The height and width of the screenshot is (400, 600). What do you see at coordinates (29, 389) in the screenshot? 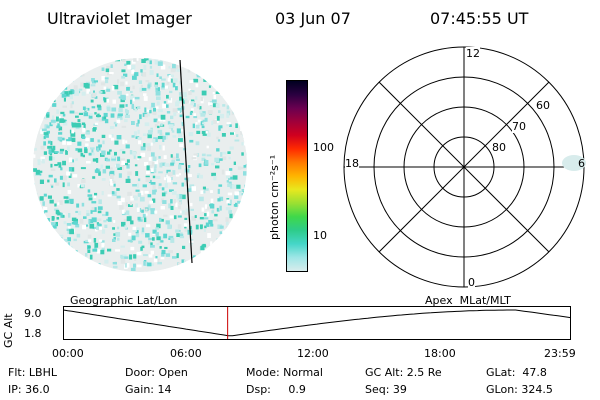
I see `info-ip: IP: 36.0` at bounding box center [29, 389].